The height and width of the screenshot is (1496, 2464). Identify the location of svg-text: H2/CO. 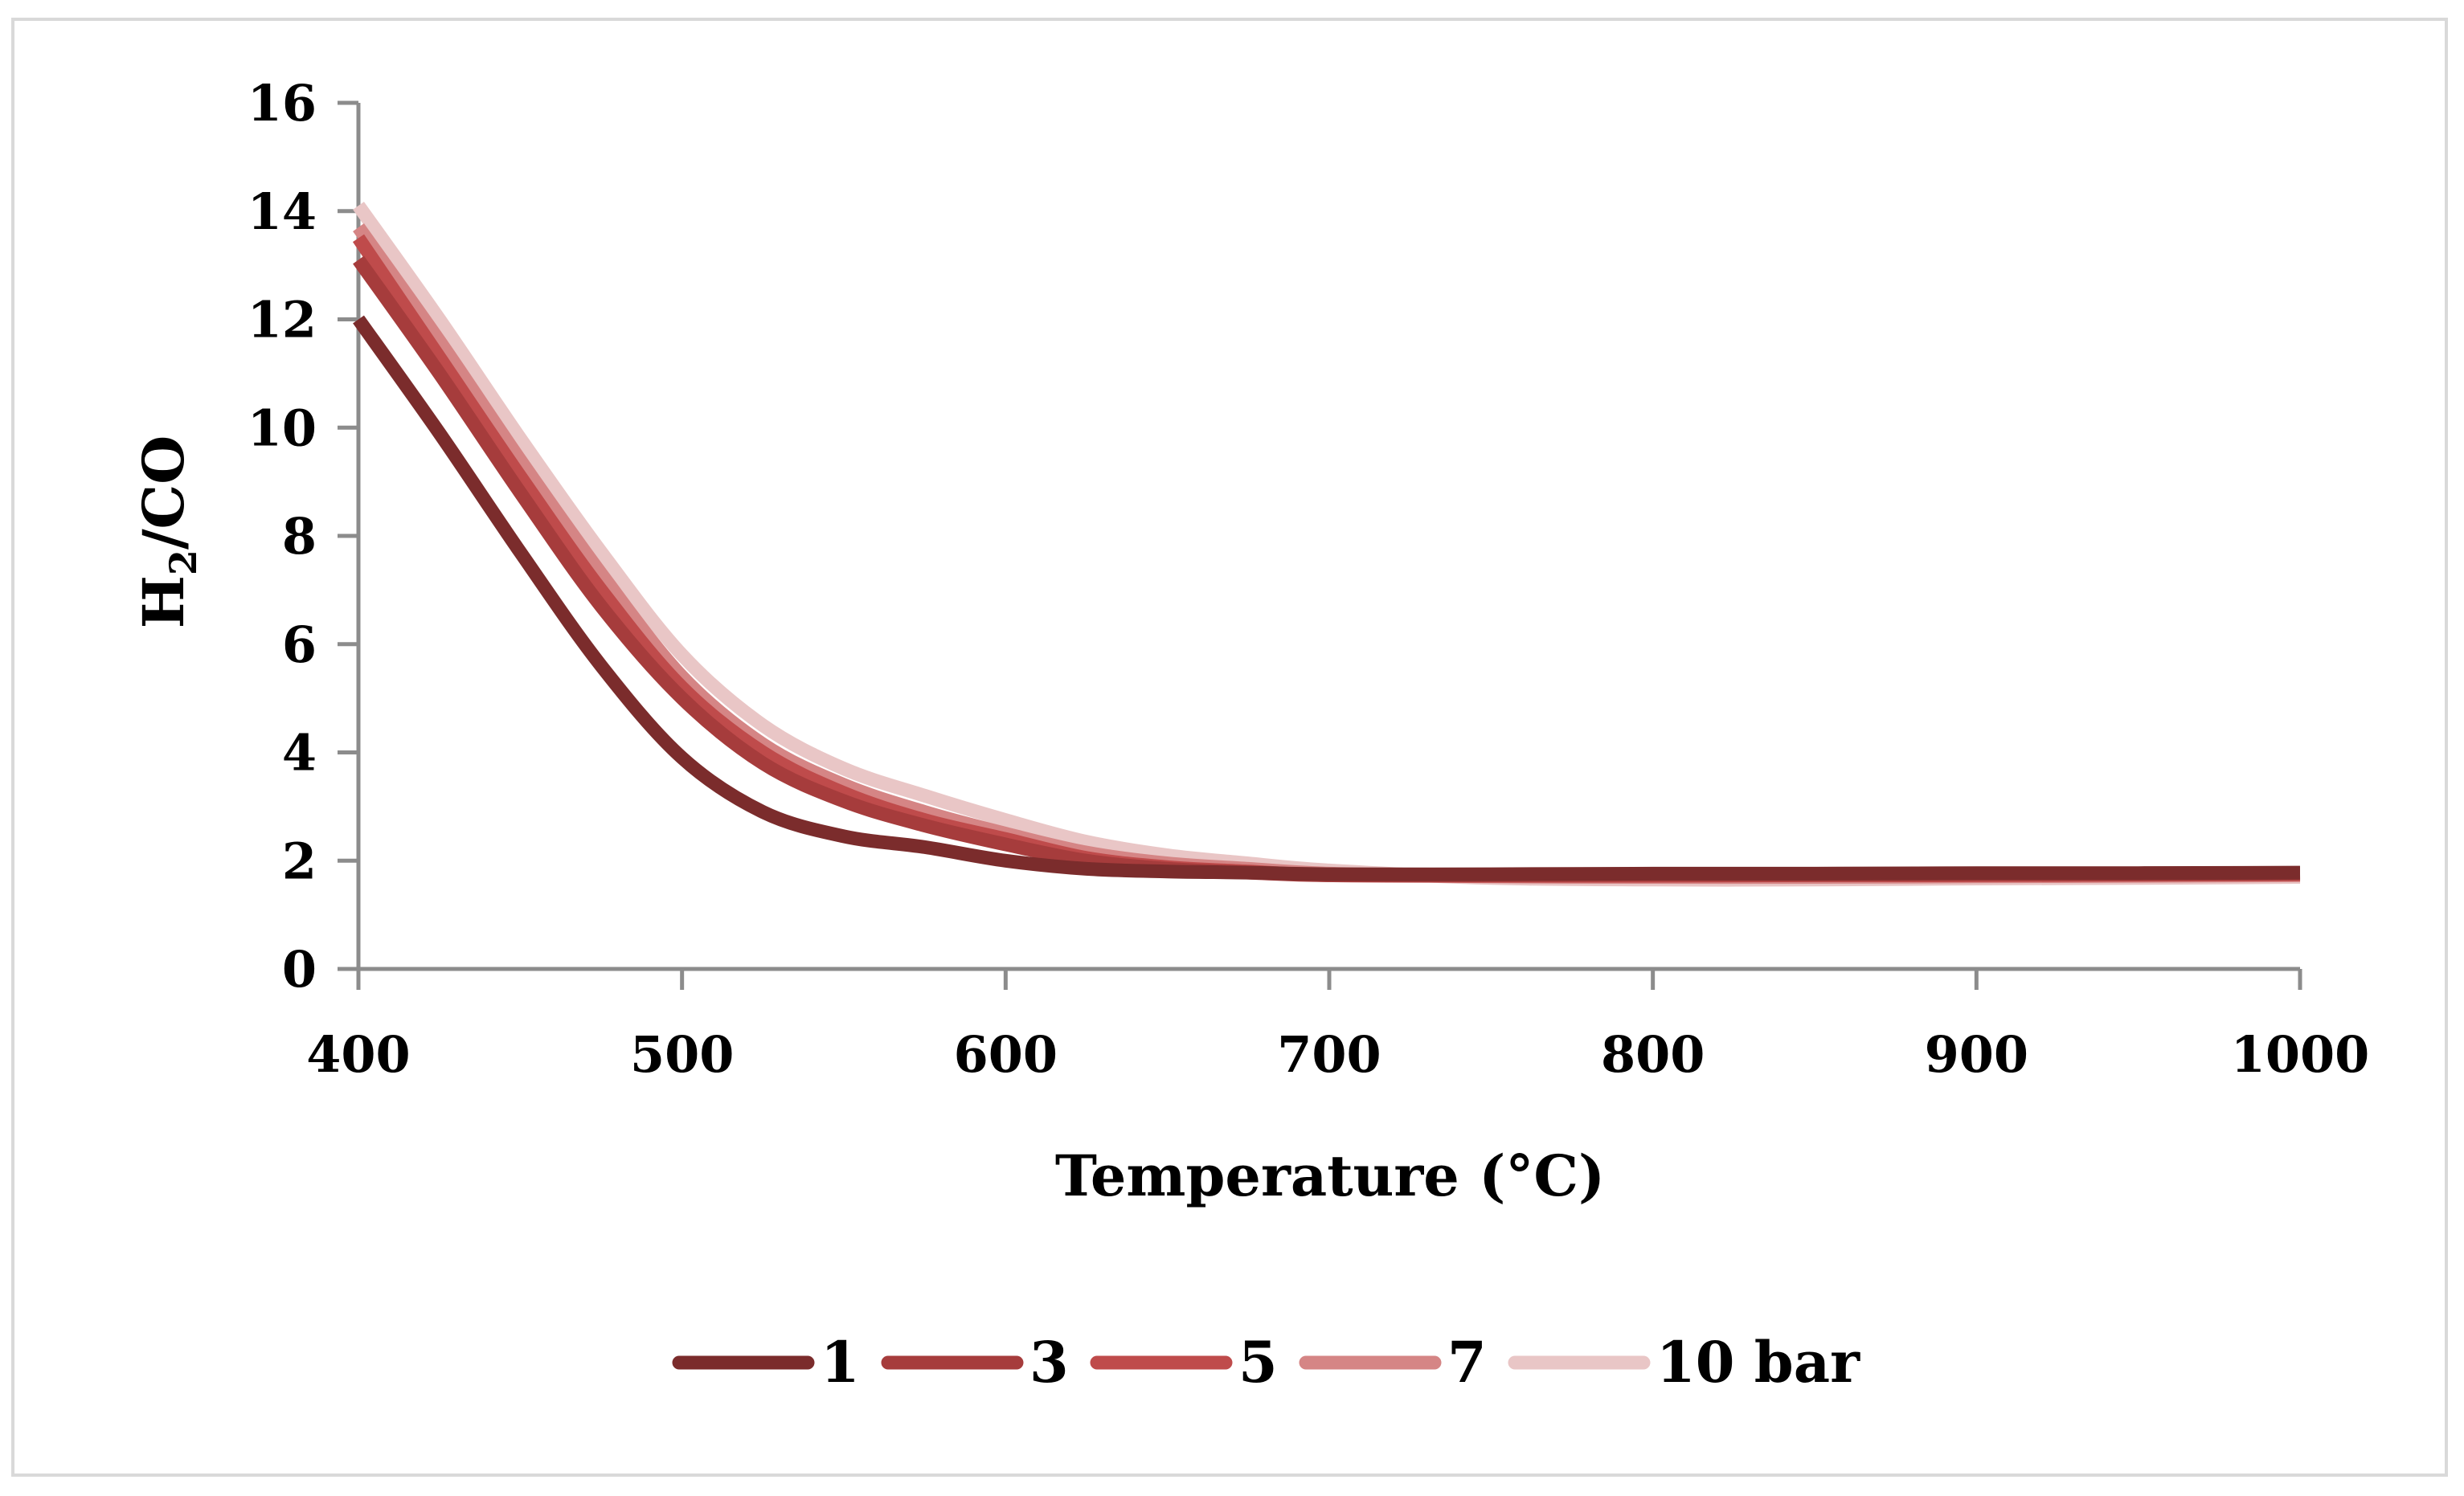
(167, 531).